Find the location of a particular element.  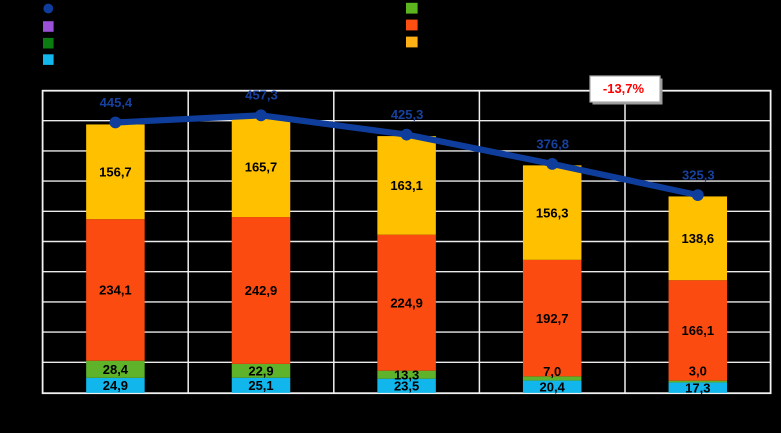

svg-text: 7,0 is located at coordinates (552, 371).